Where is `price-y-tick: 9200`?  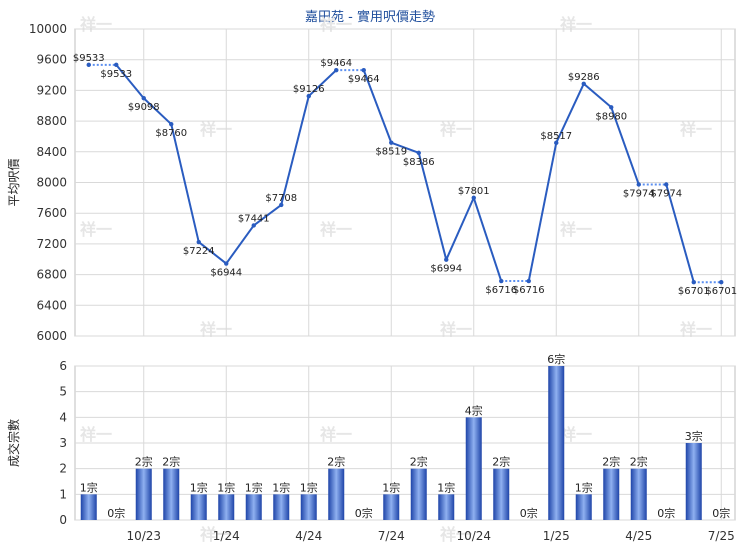 price-y-tick: 9200 is located at coordinates (51, 90).